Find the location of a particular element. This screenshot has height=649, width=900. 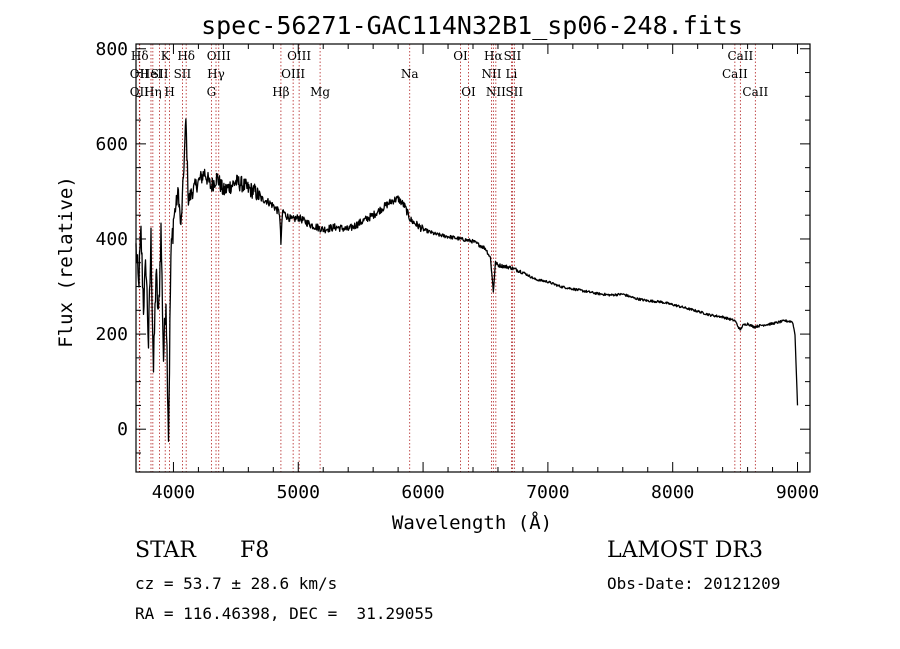

line-marker-label-18: OI is located at coordinates (460, 56).